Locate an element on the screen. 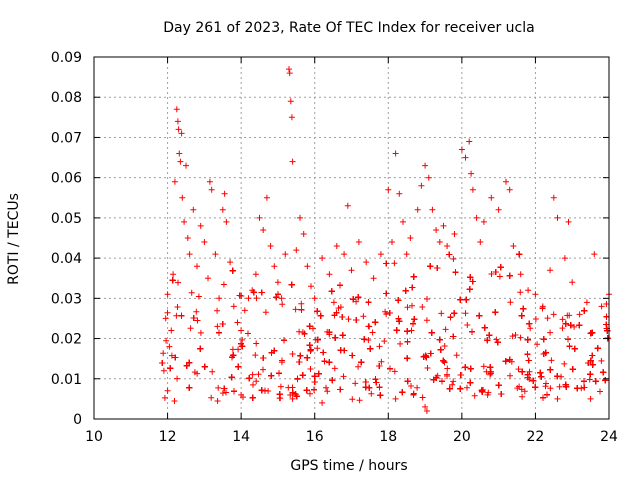 The width and height of the screenshot is (640, 480). x-tick-label: 16 is located at coordinates (315, 437).